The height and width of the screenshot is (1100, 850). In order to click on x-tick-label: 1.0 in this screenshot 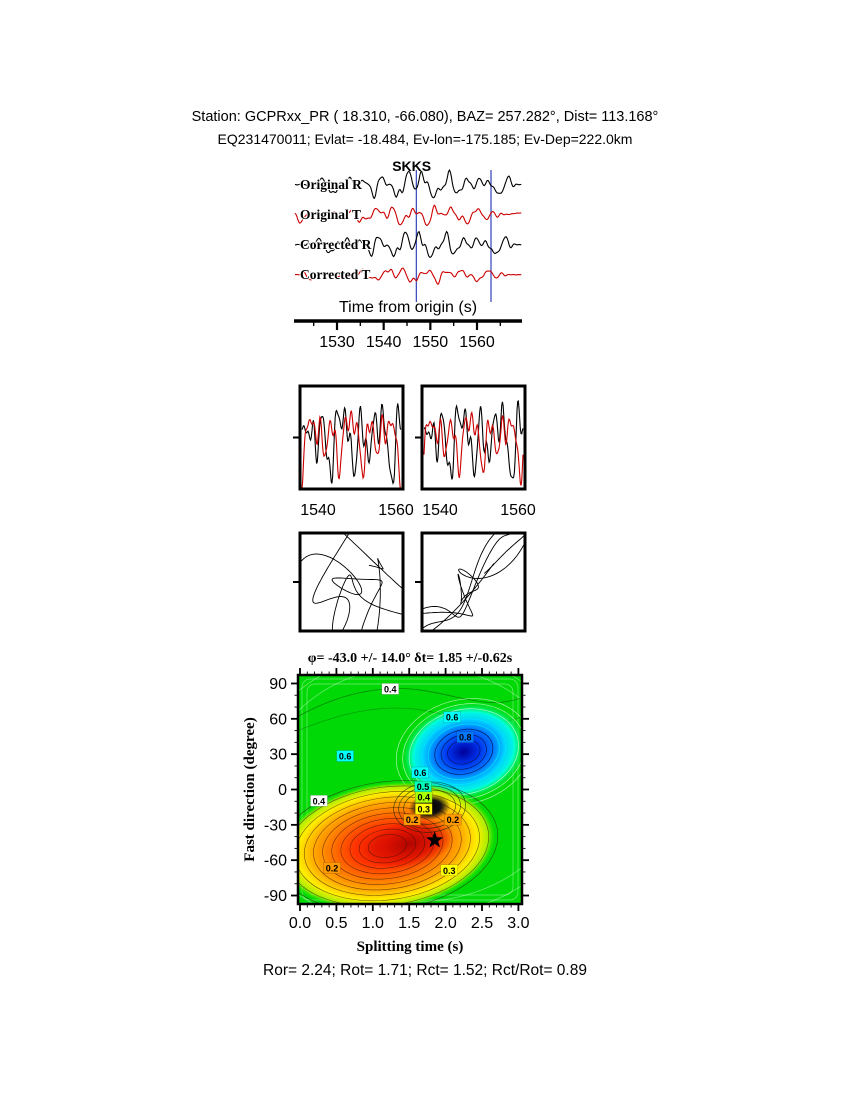, I will do `click(373, 923)`.